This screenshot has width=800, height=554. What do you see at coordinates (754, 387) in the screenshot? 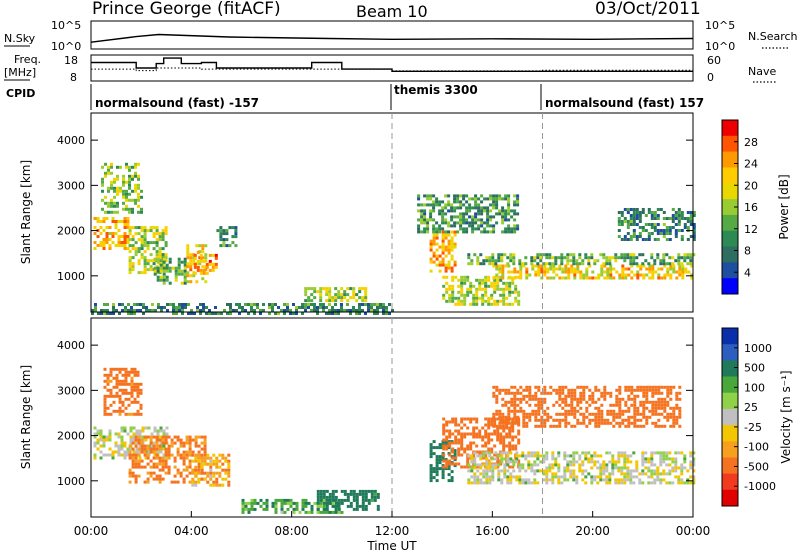
I see `velocity-colorbar-tick-label: 100` at bounding box center [754, 387].